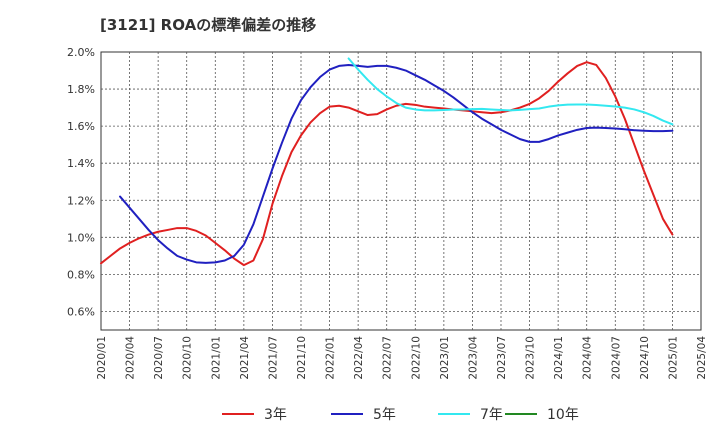  Describe the element at coordinates (273, 358) in the screenshot. I see `x-tick-label: 2021/07` at that location.